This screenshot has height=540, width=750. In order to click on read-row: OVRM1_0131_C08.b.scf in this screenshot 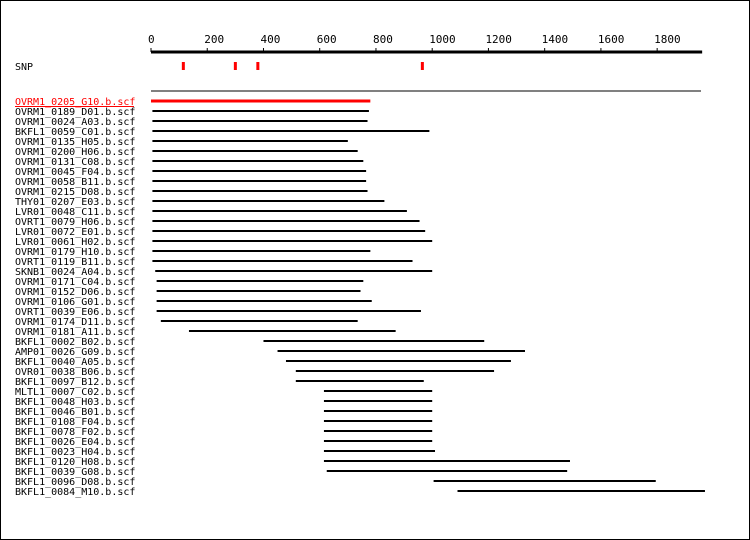, I will do `click(189, 162)`.